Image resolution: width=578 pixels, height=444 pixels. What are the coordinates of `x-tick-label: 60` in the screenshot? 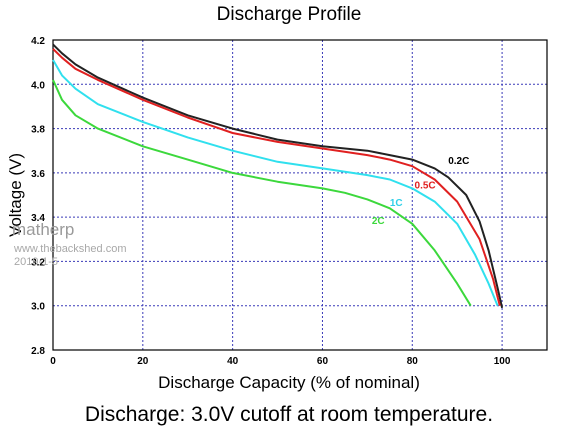 It's located at (323, 361).